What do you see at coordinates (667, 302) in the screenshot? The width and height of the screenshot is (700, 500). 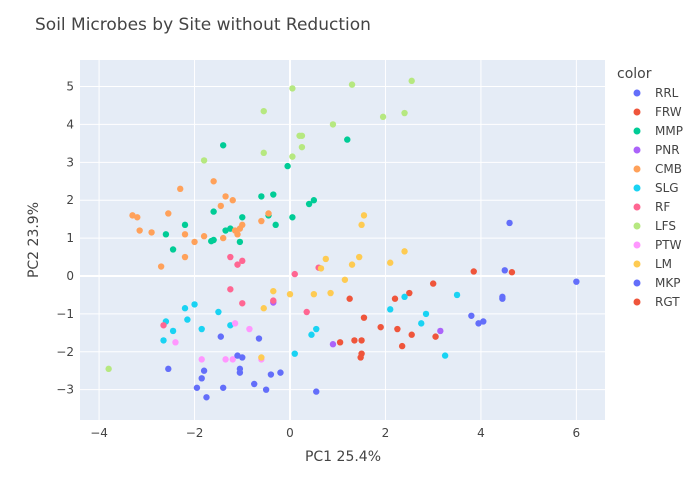 I see `legend-label: RGT` at bounding box center [667, 302].